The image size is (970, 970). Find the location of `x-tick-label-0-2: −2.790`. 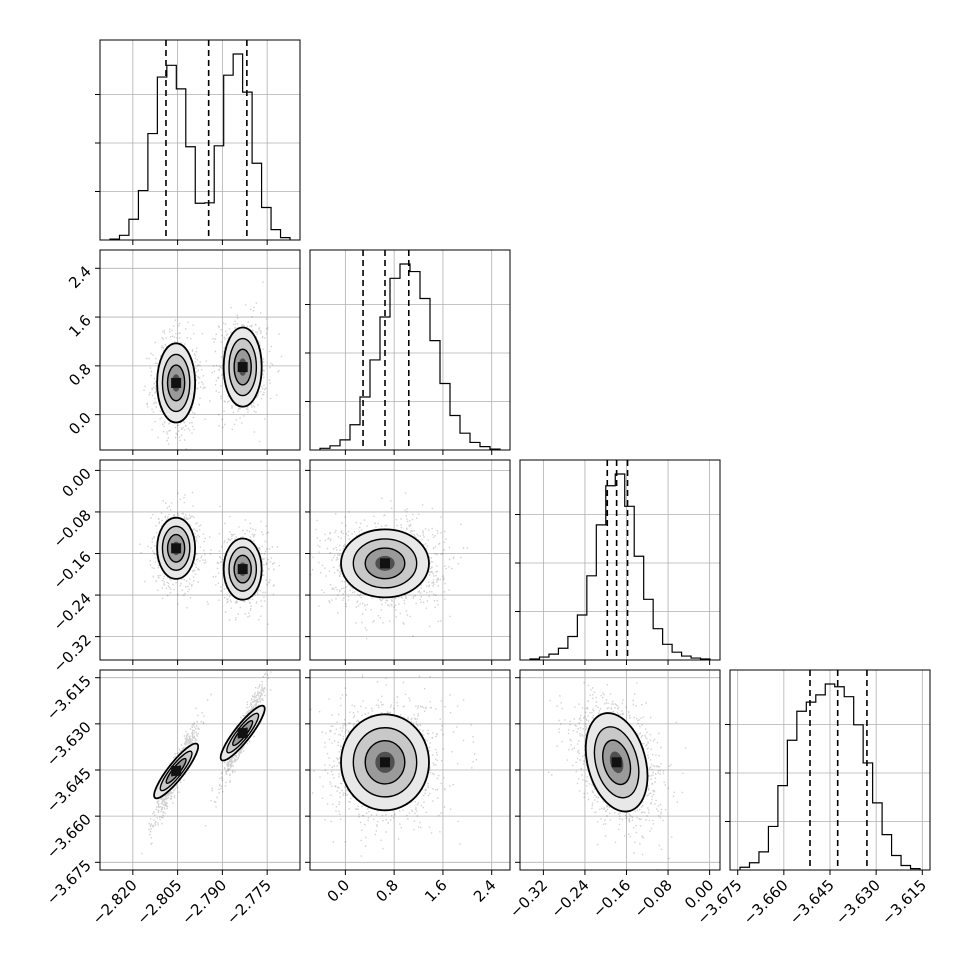

x-tick-label-0-2: −2.790 is located at coordinates (204, 902).